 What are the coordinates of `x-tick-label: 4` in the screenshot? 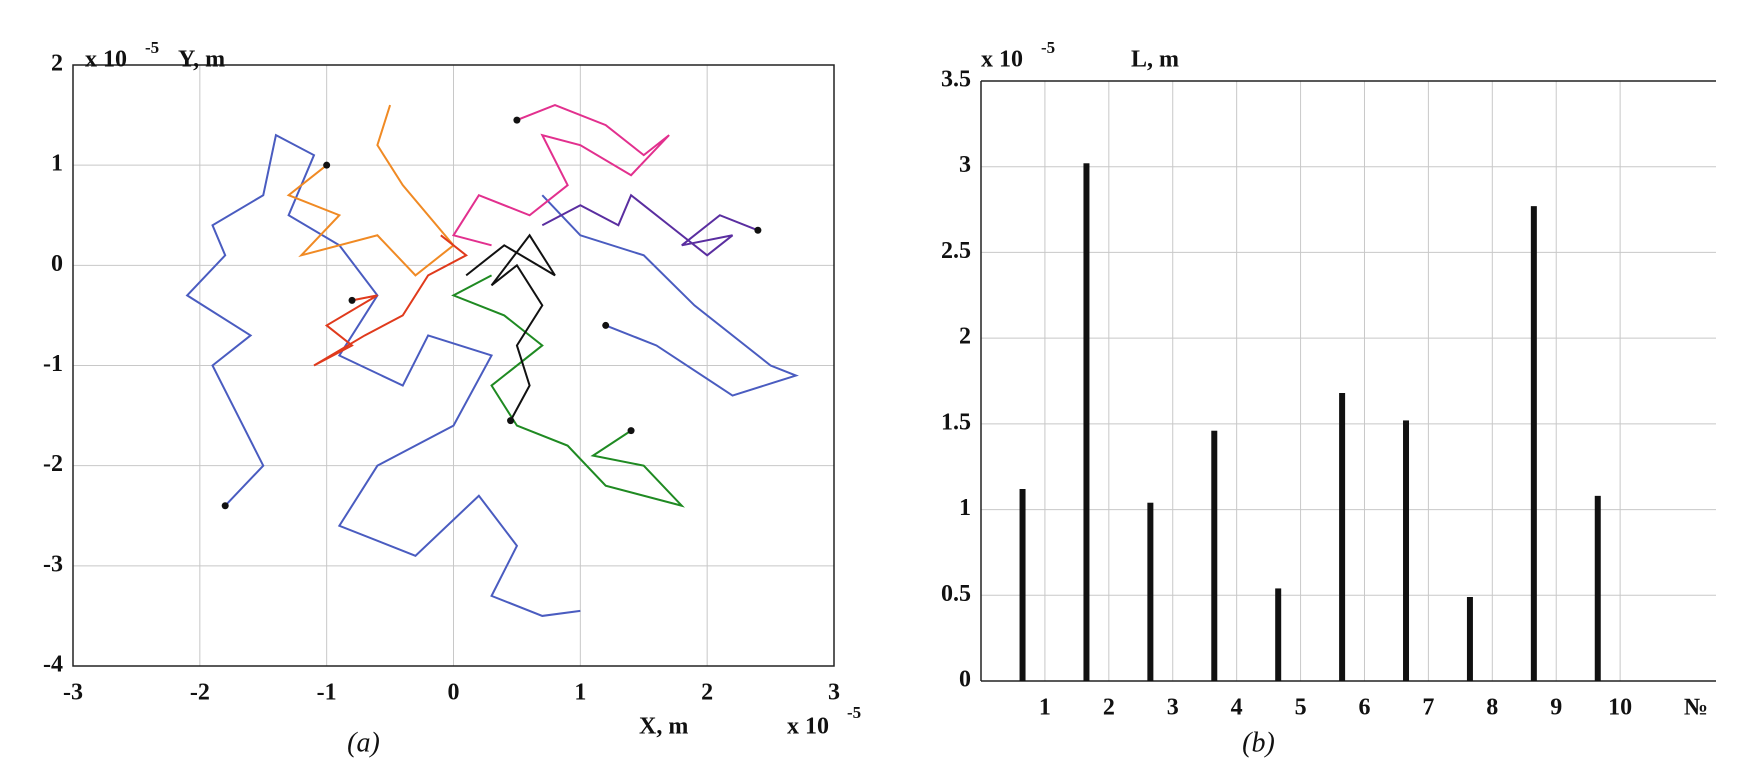 It's located at (1237, 708).